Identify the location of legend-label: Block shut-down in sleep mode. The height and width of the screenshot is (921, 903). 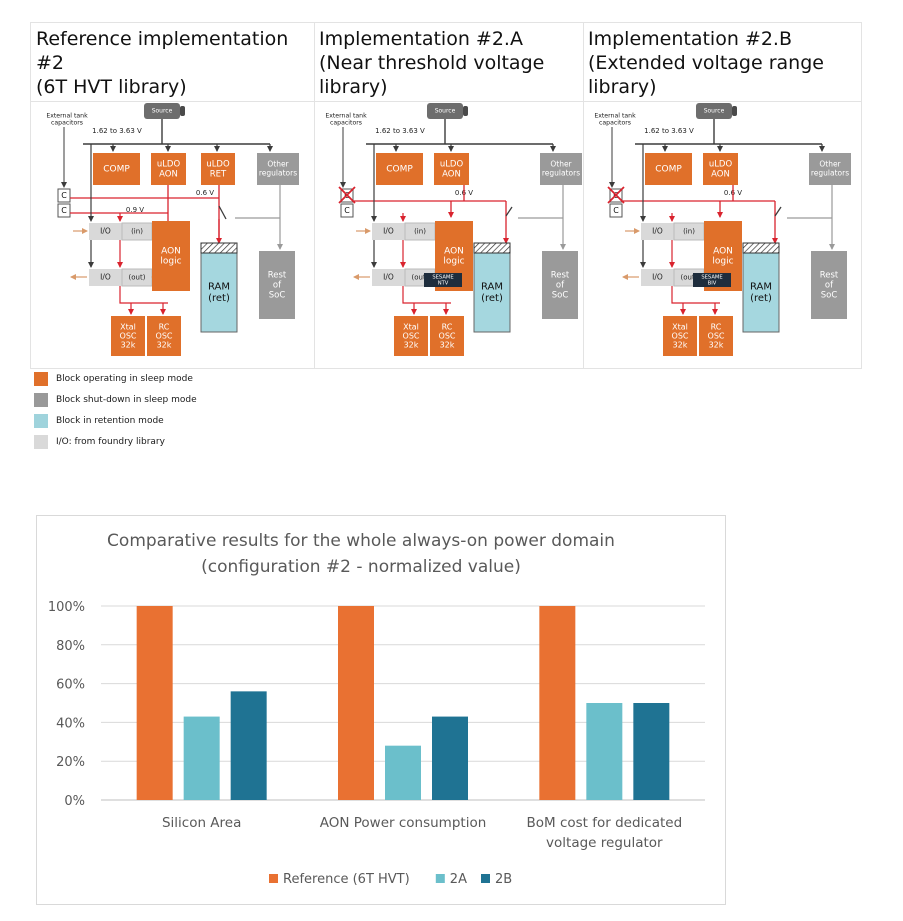
(126, 400).